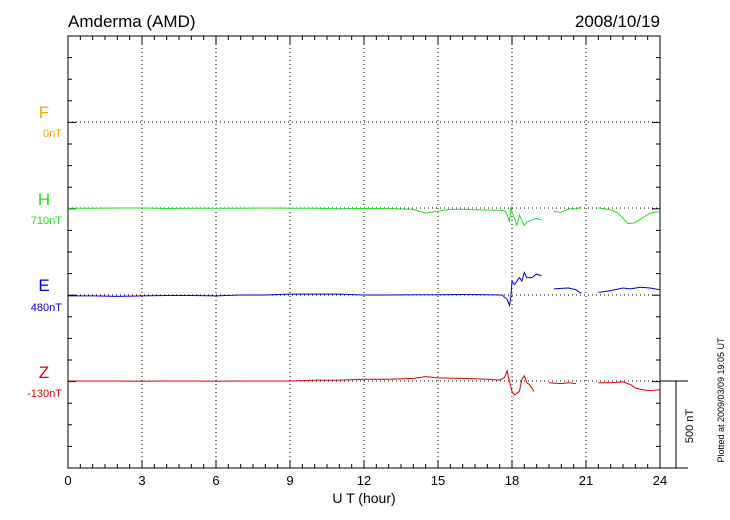 The height and width of the screenshot is (520, 730). What do you see at coordinates (46, 221) in the screenshot?
I see `series-baseline-h: 710nT` at bounding box center [46, 221].